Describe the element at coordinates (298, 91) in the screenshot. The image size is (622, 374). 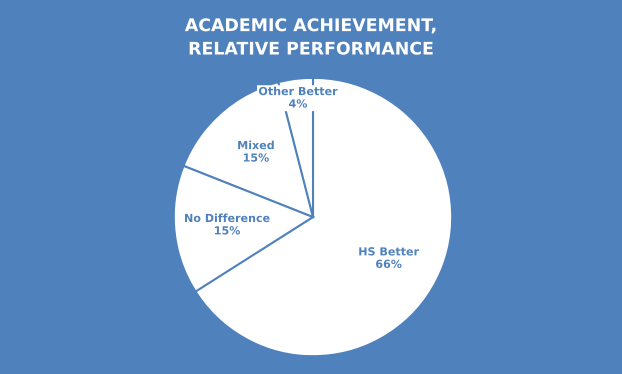
I see `slice-label: Other Better` at that location.